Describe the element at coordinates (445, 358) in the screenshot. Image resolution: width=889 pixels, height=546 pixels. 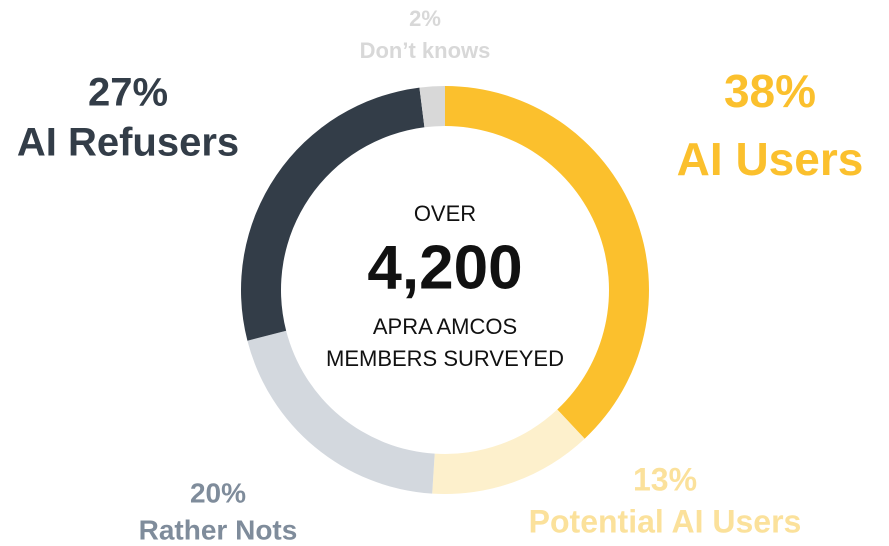
I see `center-line: MEMBERS SURVEYED` at that location.